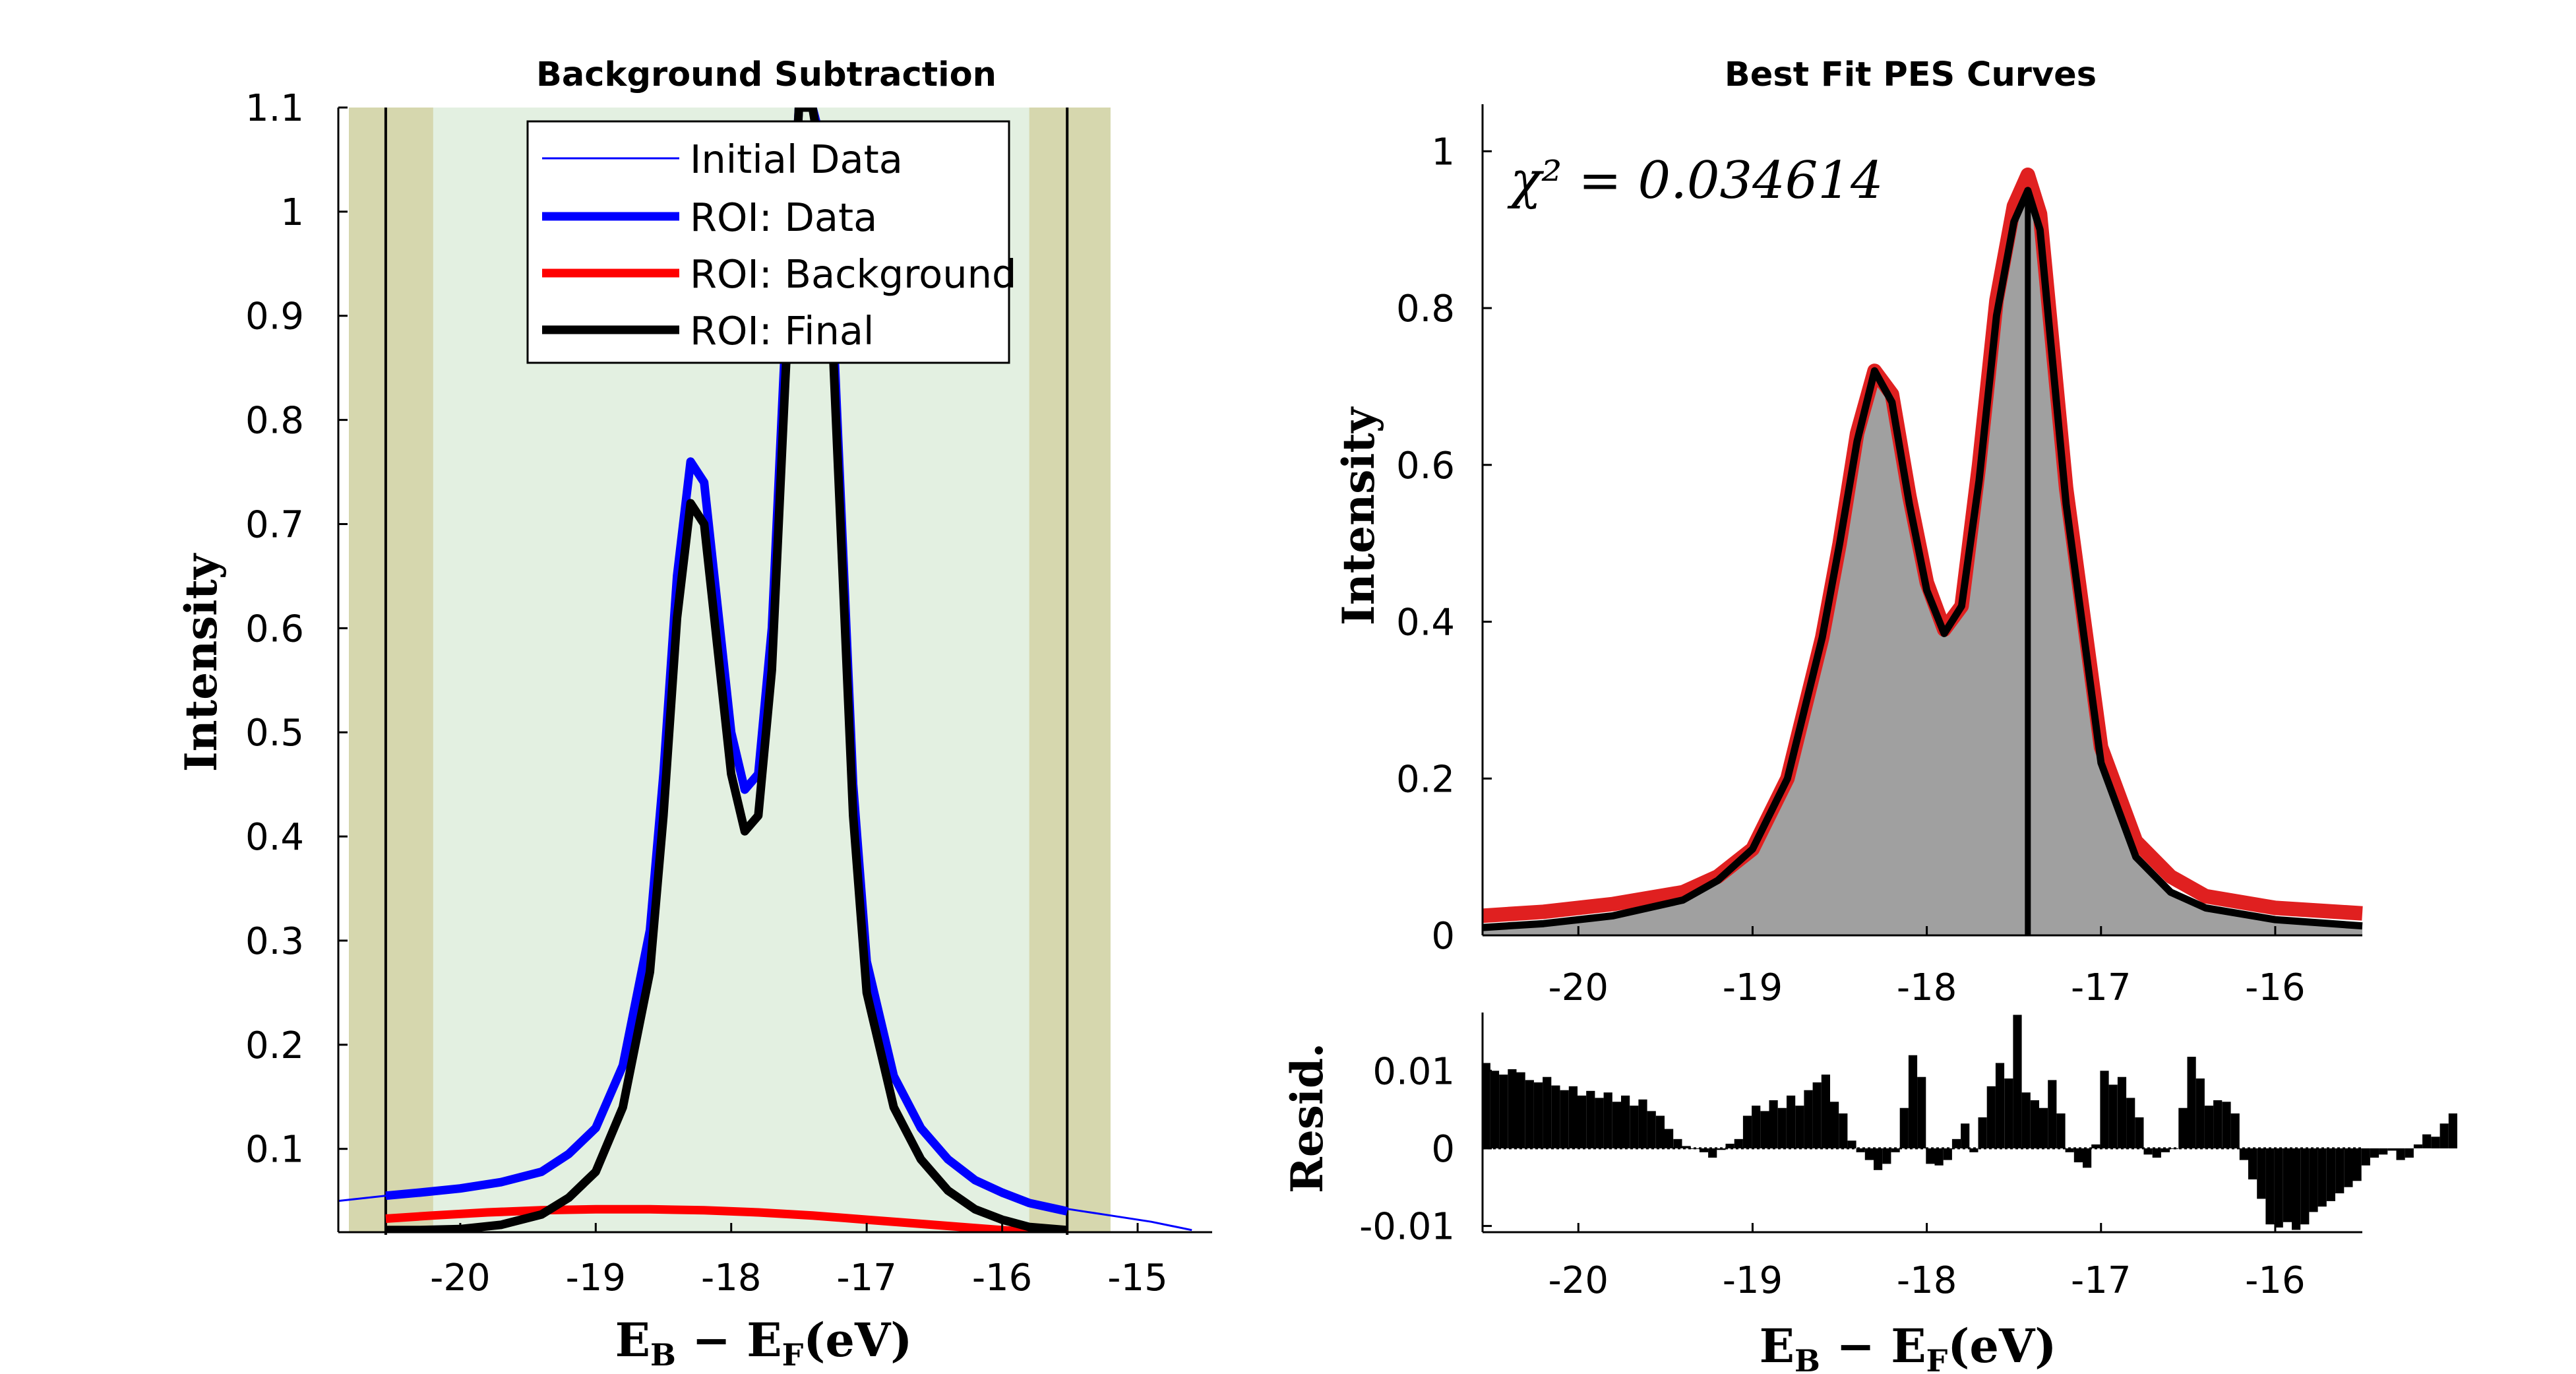  I want to click on right-y-tick-label: 0.8, so click(1425, 309).